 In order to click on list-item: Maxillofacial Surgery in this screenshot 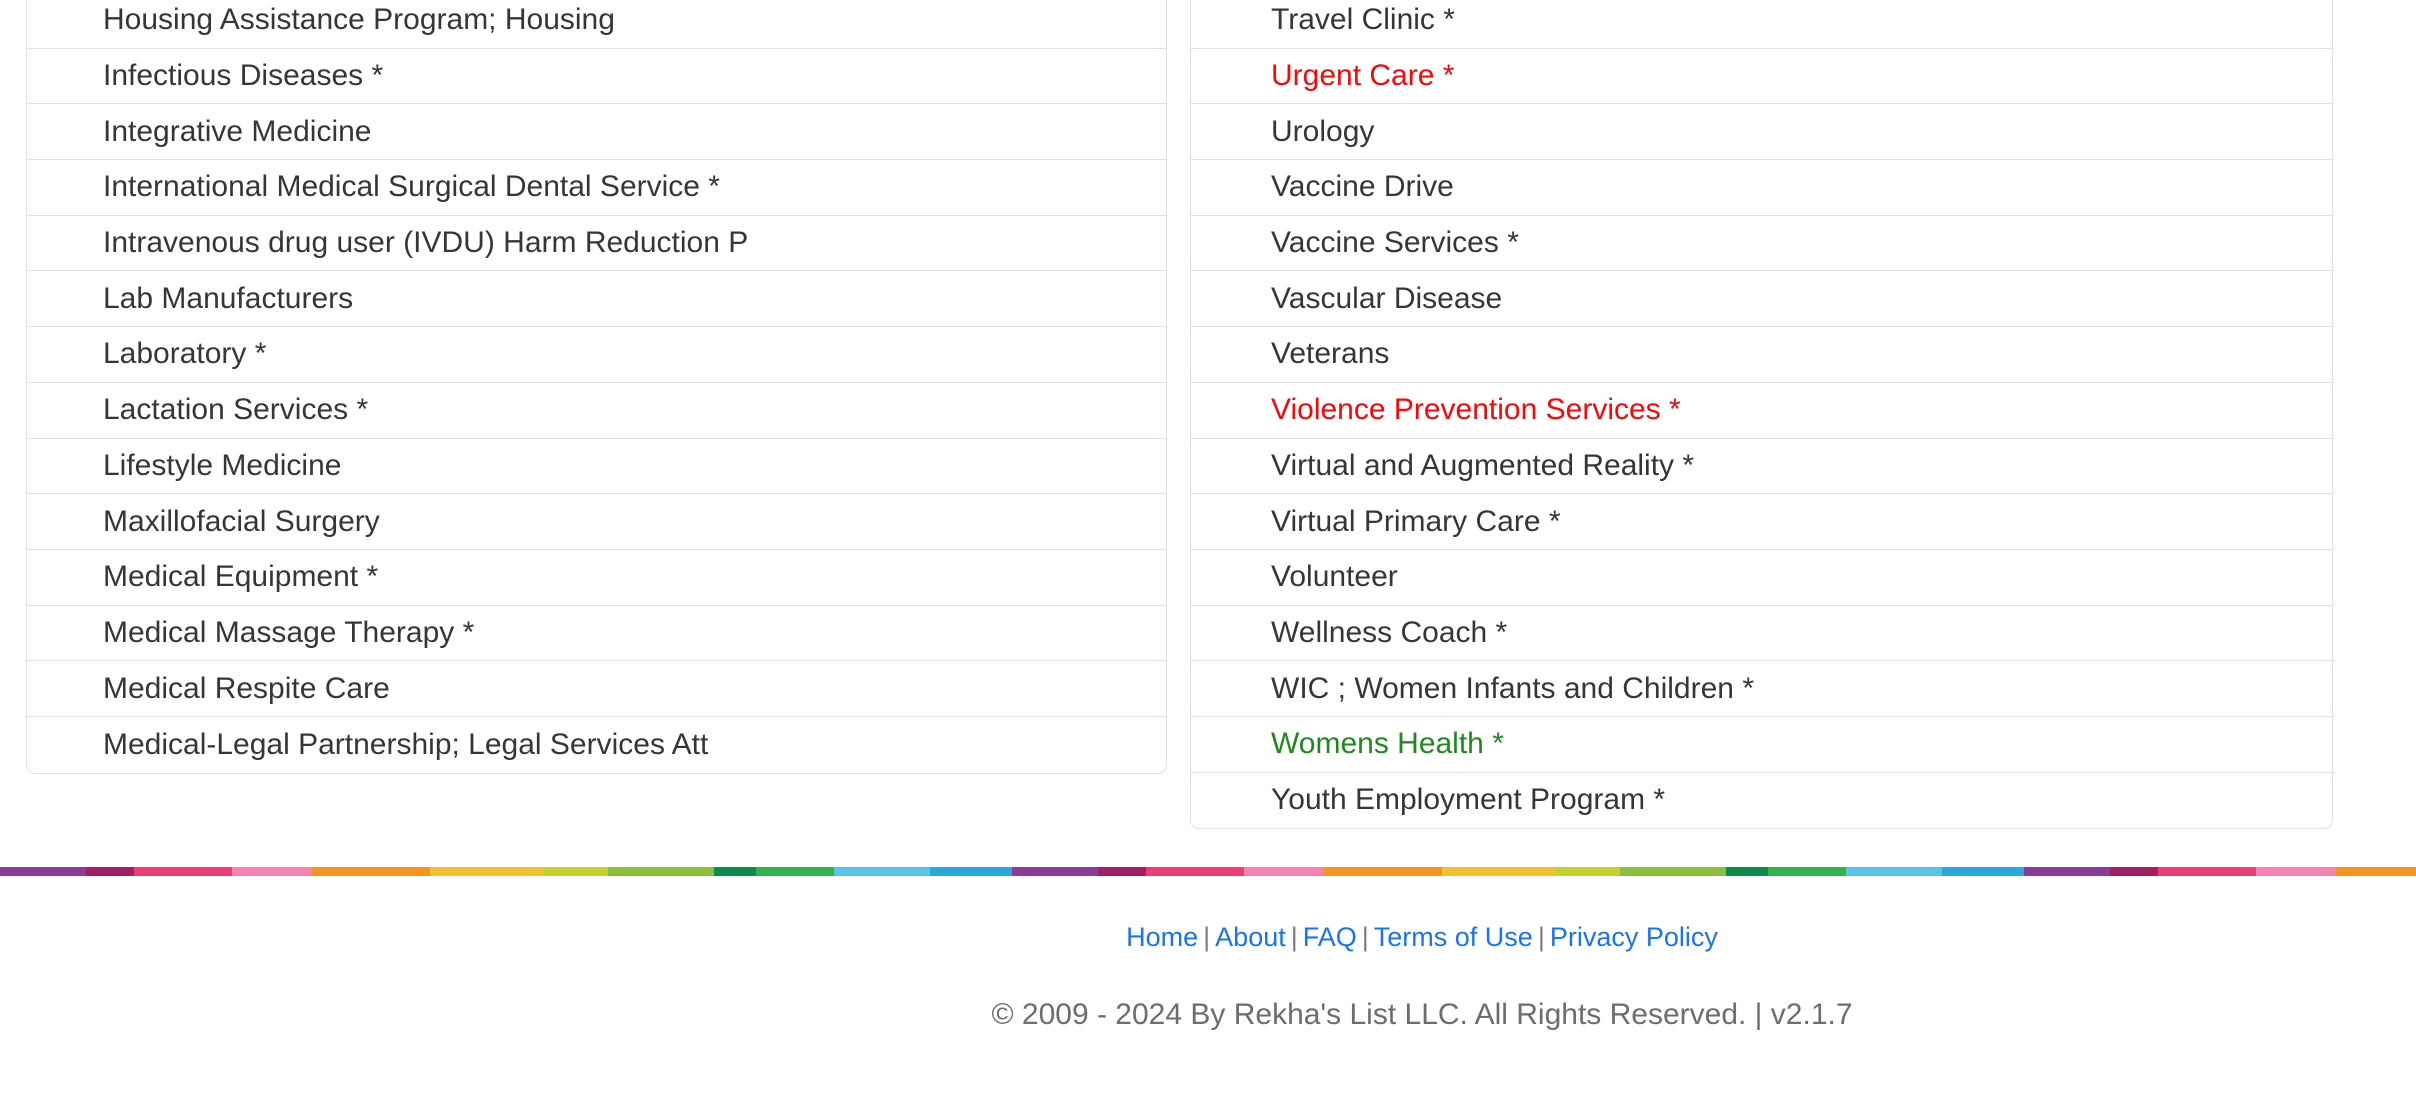, I will do `click(596, 522)`.